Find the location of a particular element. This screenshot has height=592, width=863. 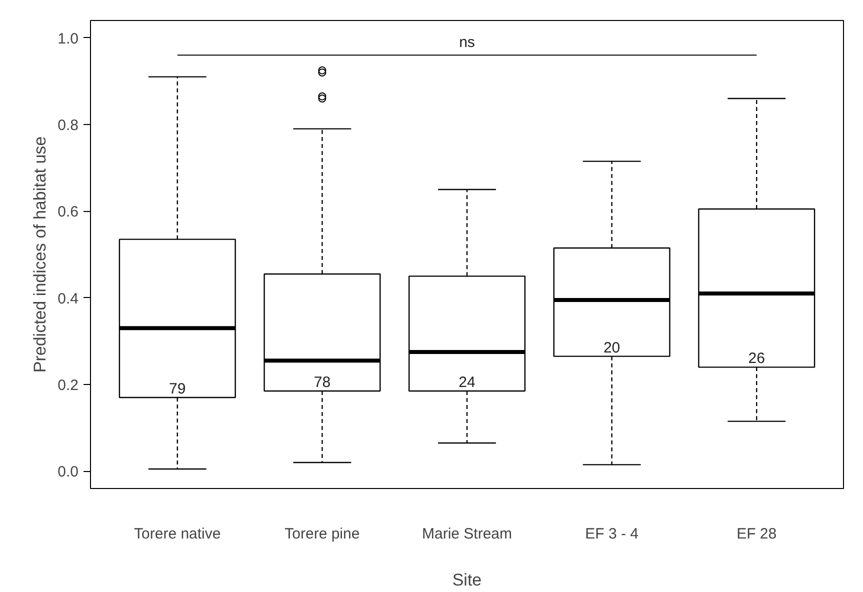

y-tick-label: 0.2 is located at coordinates (68, 385).